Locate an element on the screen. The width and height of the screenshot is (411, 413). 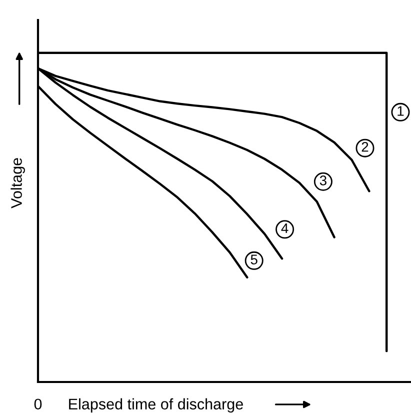
y-axis-title: Voltage is located at coordinates (17, 183).